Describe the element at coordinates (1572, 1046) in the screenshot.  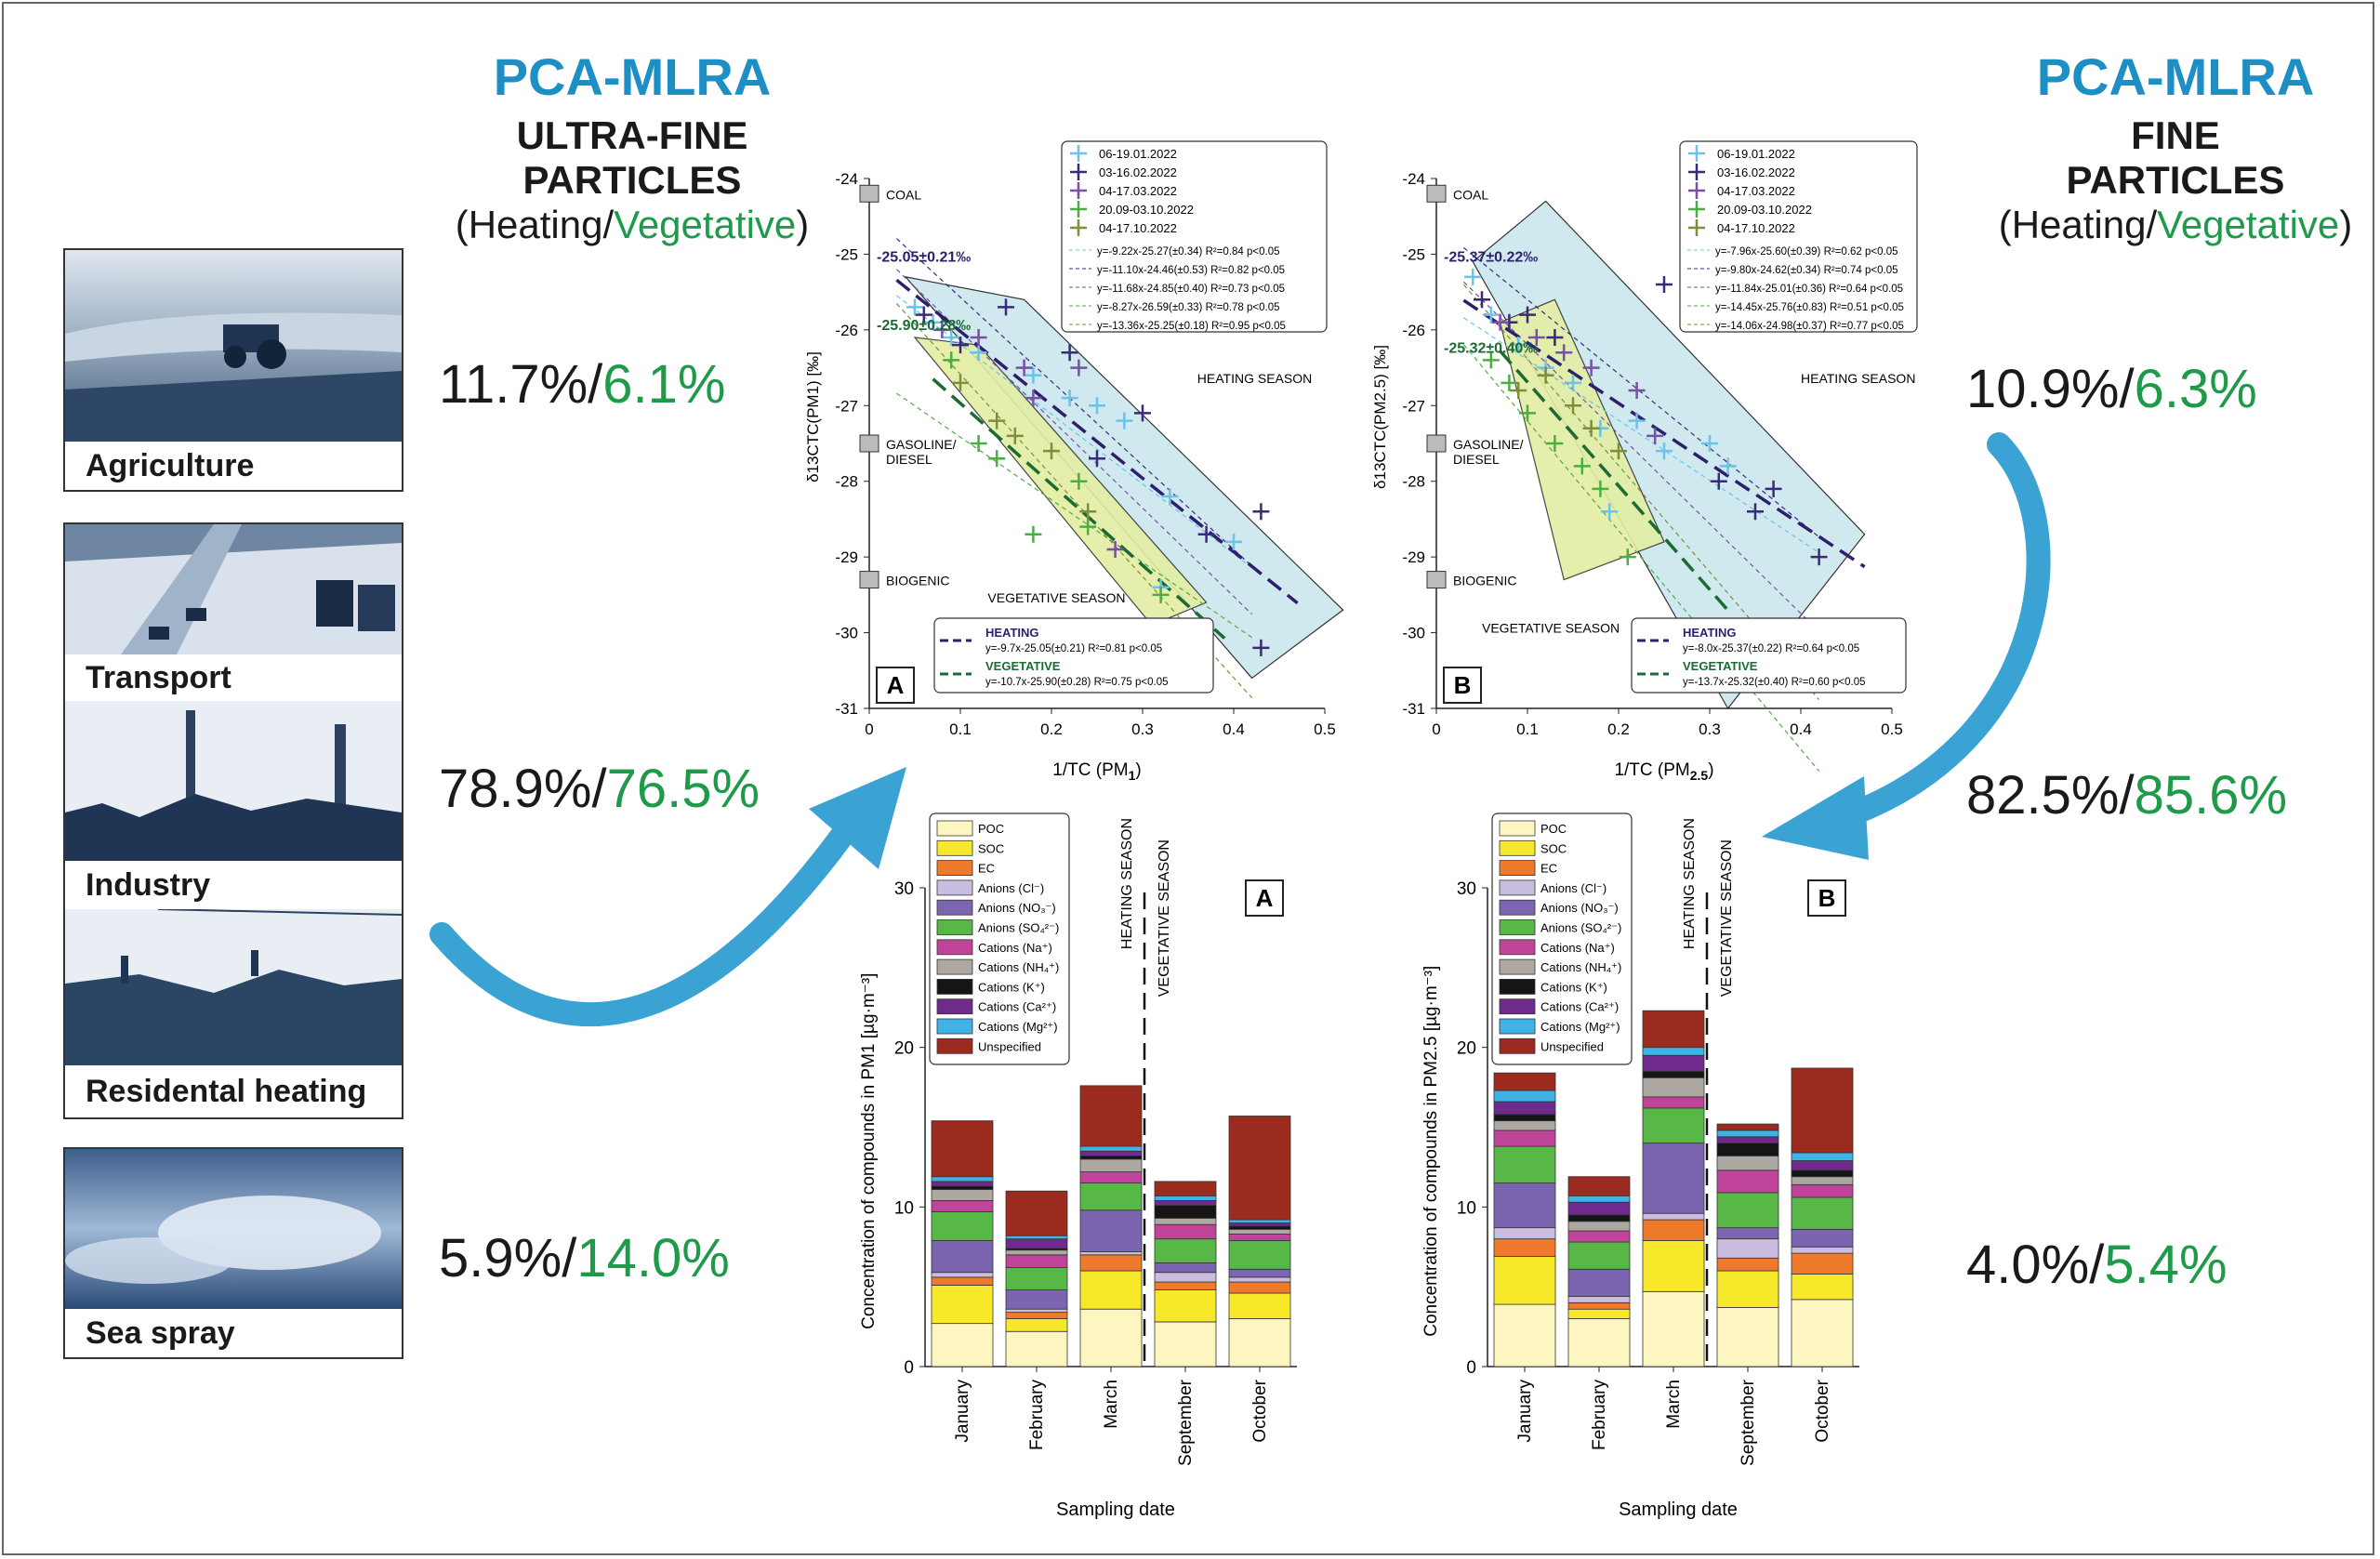
I see `legend-label: Unspecified` at that location.